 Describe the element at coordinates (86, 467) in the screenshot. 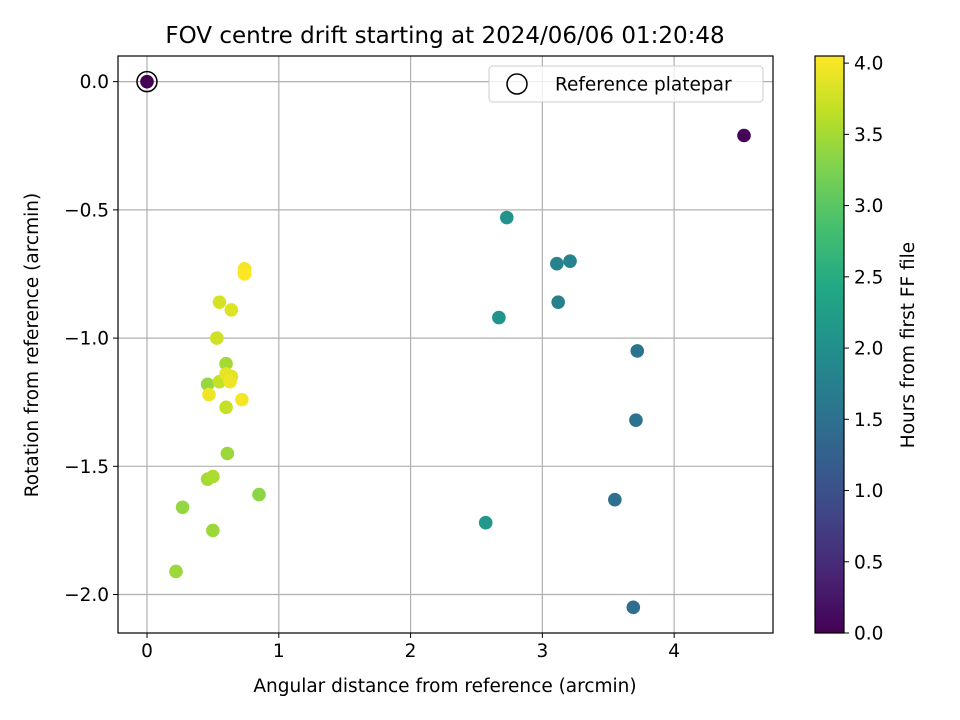

I see `y-tick-label: −1.5` at that location.